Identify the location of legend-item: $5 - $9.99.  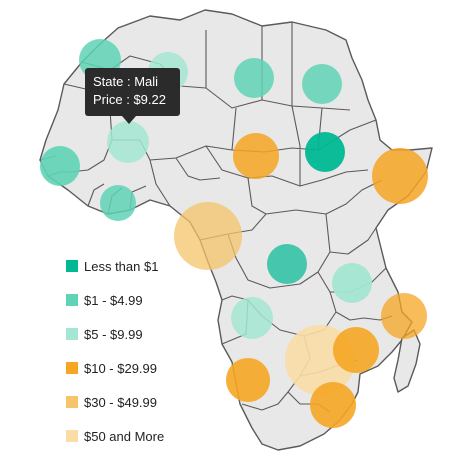
(104, 334).